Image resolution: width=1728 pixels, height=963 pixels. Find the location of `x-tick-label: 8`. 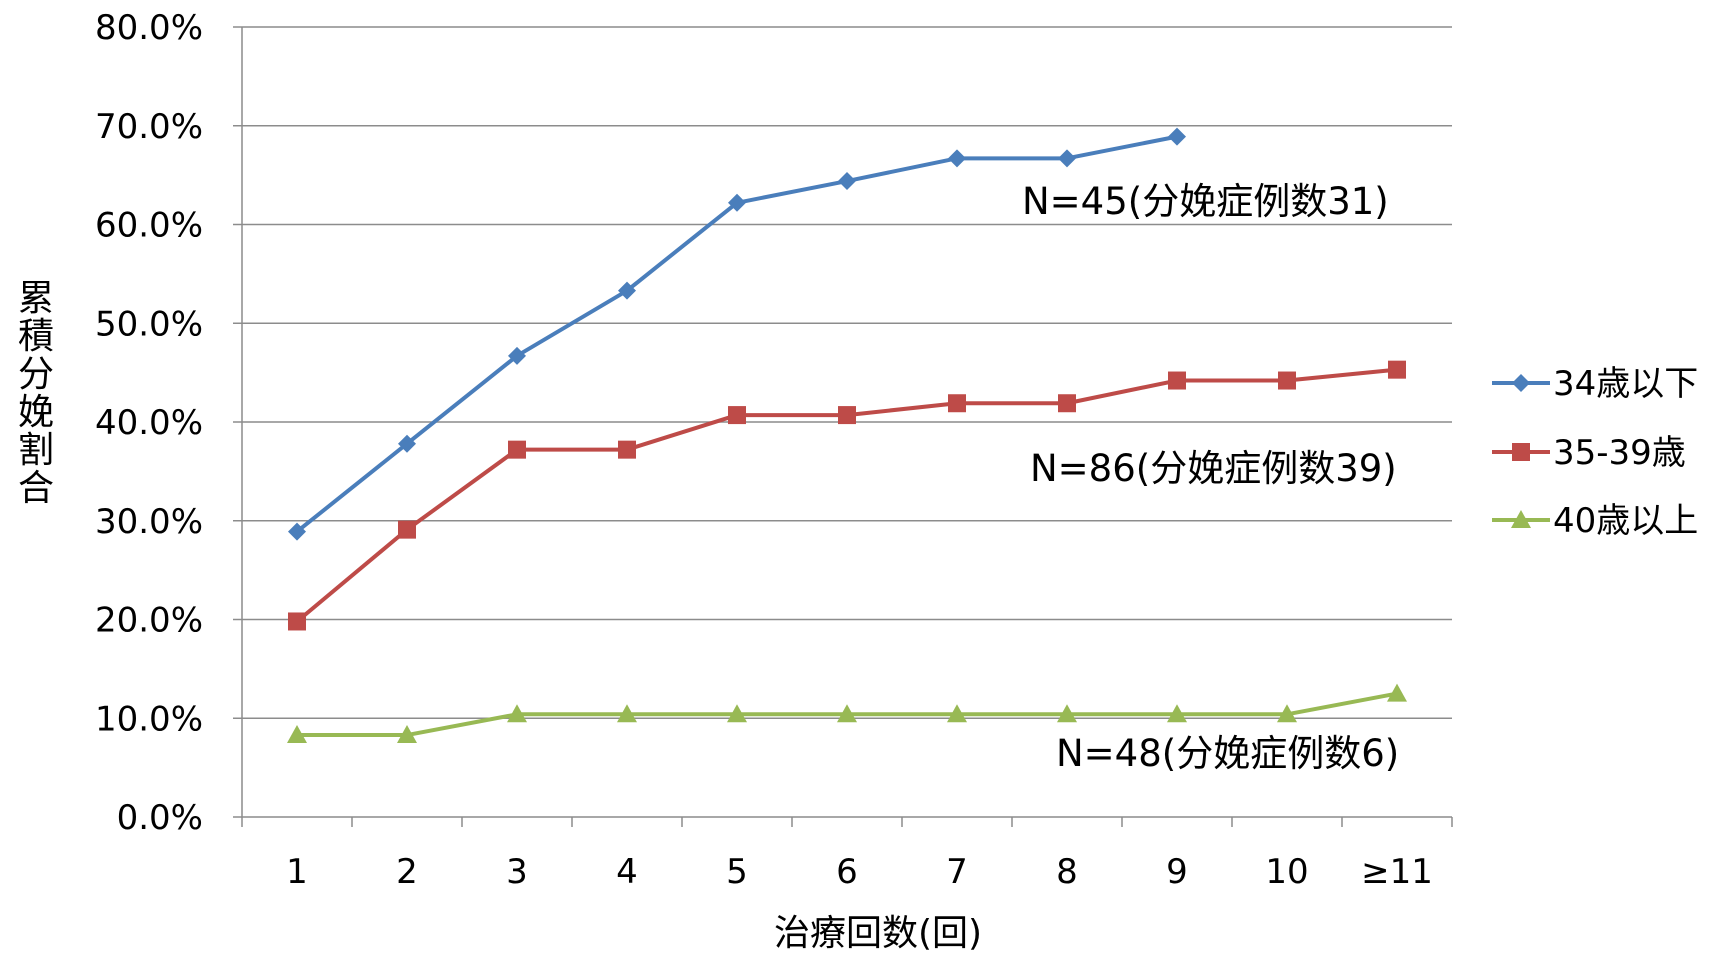

x-tick-label: 8 is located at coordinates (1067, 872).